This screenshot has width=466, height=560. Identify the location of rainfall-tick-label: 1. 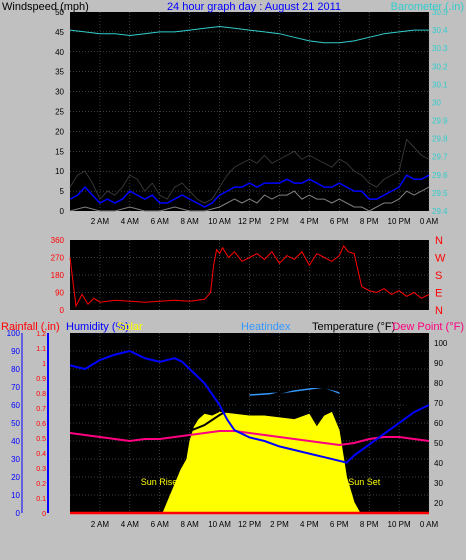
(44, 364).